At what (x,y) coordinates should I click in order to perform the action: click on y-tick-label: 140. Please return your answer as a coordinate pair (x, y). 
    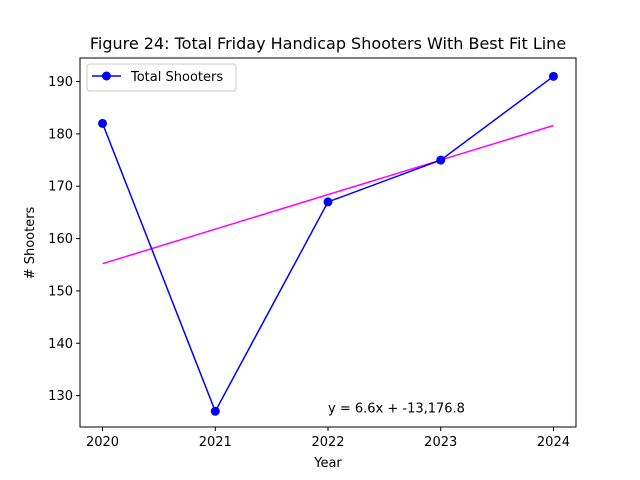
    Looking at the image, I should click on (60, 344).